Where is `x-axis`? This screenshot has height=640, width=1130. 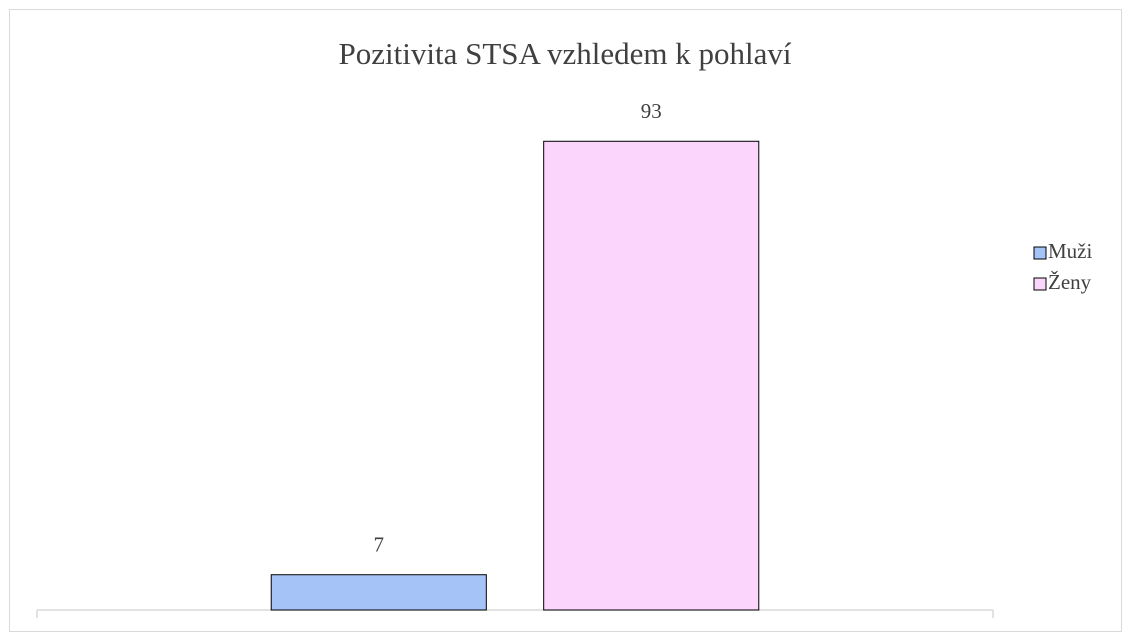
x-axis is located at coordinates (515, 613).